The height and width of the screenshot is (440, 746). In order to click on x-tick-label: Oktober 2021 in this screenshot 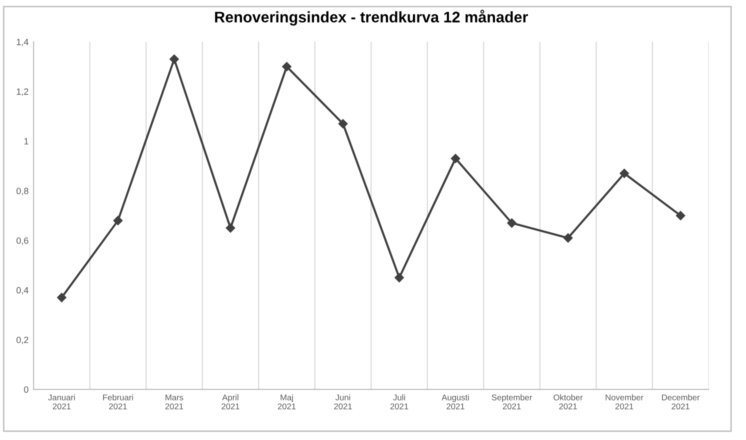, I will do `click(568, 402)`.